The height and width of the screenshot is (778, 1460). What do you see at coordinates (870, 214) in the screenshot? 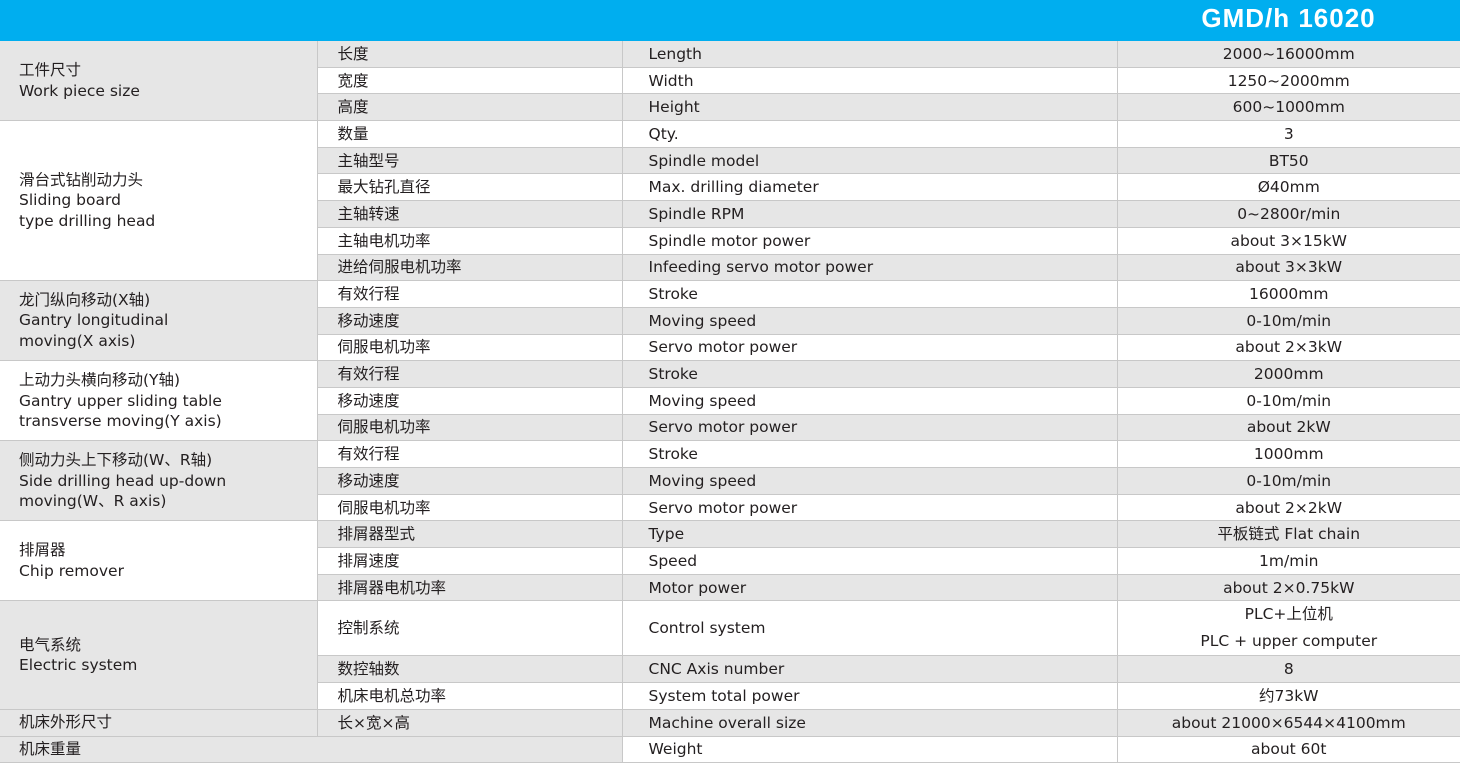
I see `param-en: Spindle RPM` at bounding box center [870, 214].